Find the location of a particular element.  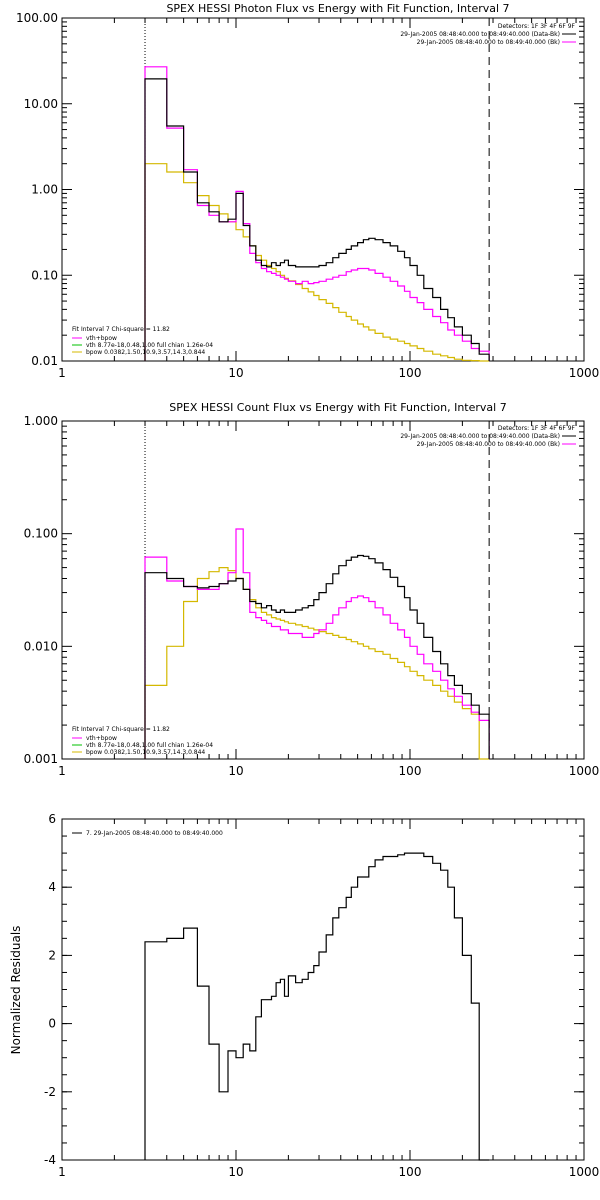

y-tick-label: -2 is located at coordinates (50, 1092).